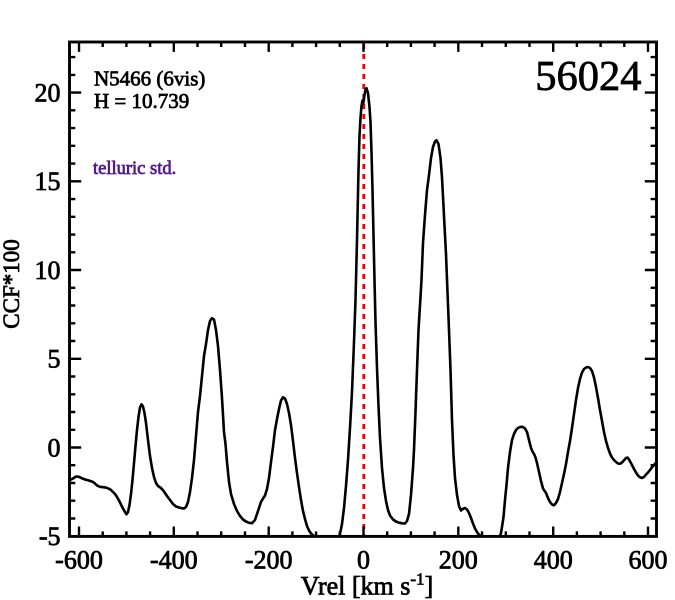 Image resolution: width=675 pixels, height=600 pixels. What do you see at coordinates (134, 169) in the screenshot?
I see `svg-text: telluric std.` at bounding box center [134, 169].